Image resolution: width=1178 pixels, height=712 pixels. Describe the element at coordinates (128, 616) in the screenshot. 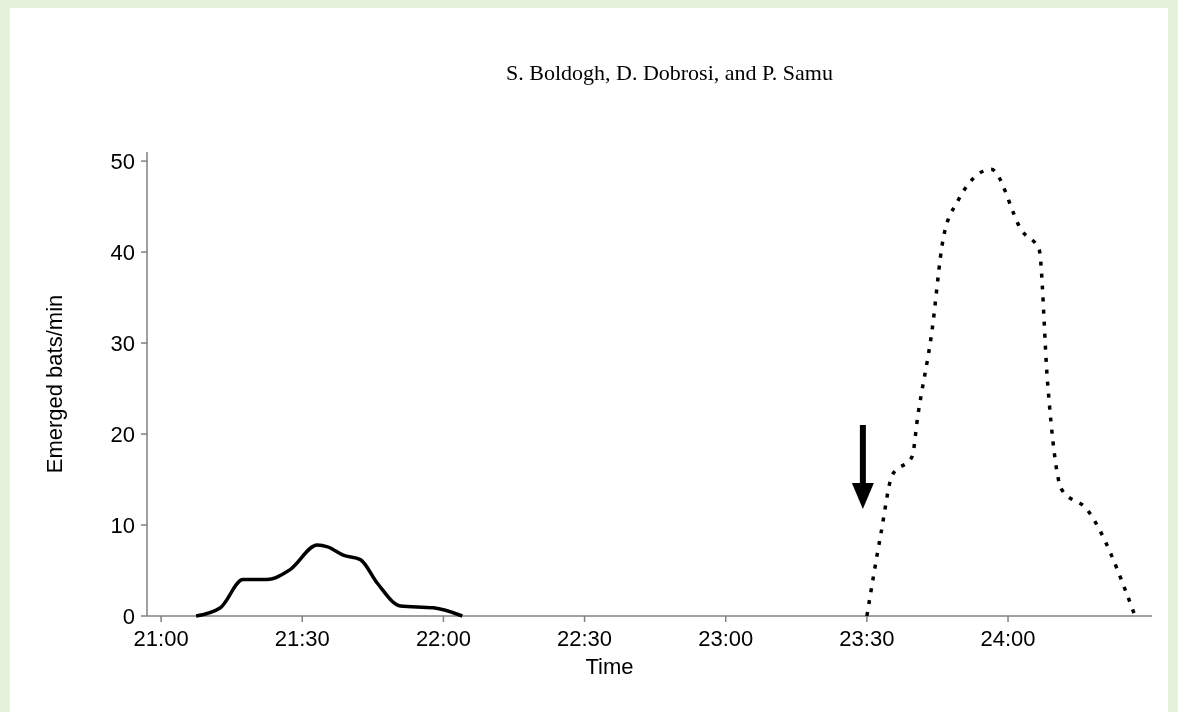

I see `y-tick-label: 0` at that location.